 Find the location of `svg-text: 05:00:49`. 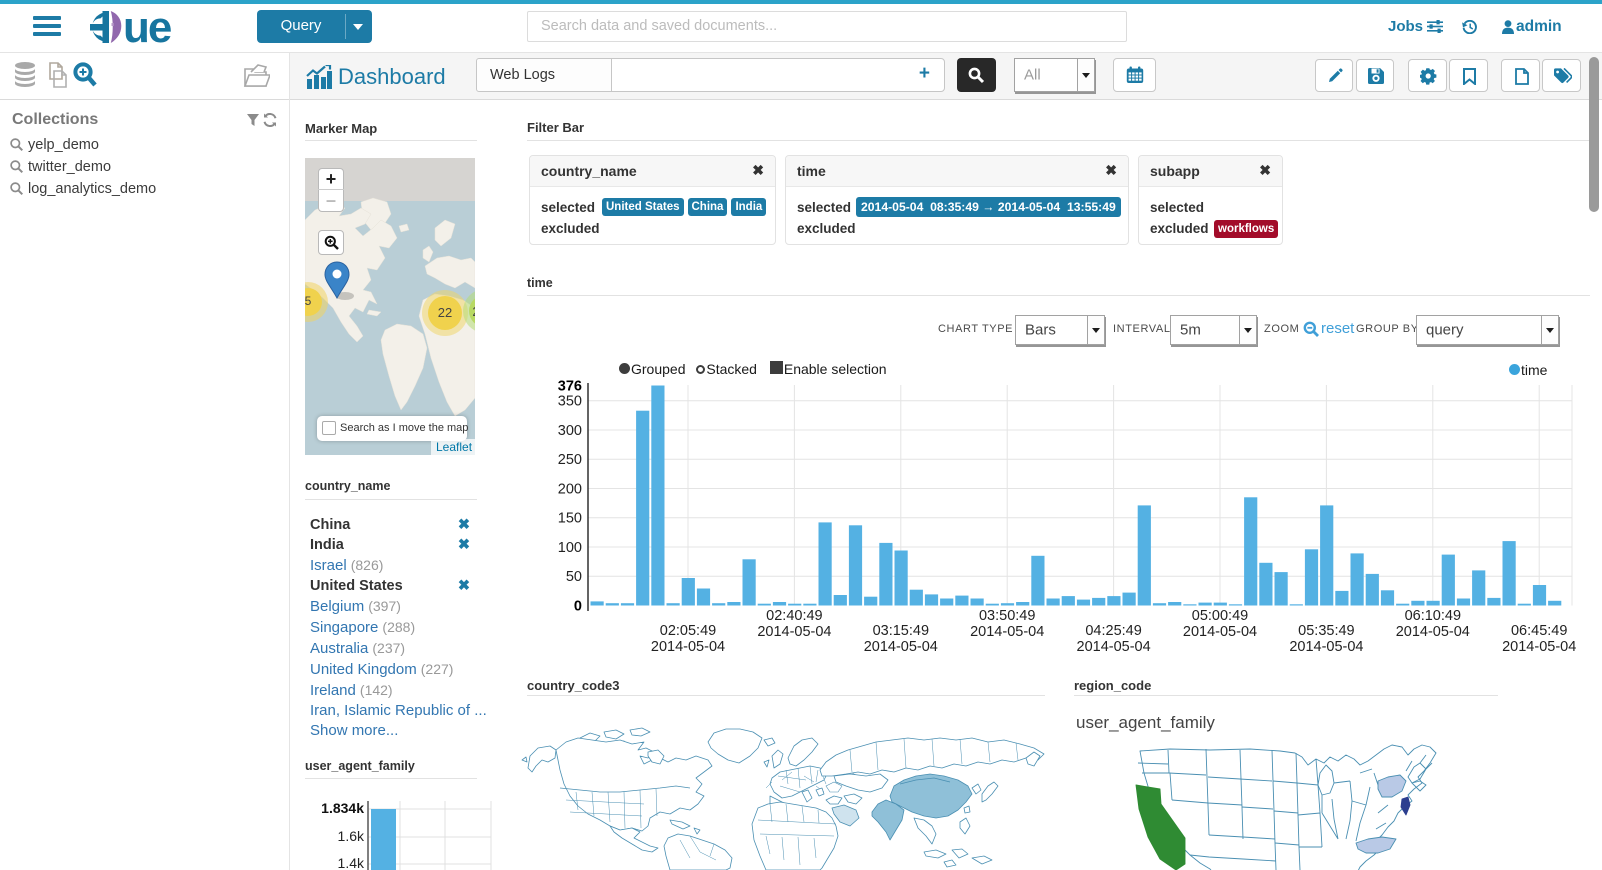

svg-text: 05:00:49 is located at coordinates (1220, 616).